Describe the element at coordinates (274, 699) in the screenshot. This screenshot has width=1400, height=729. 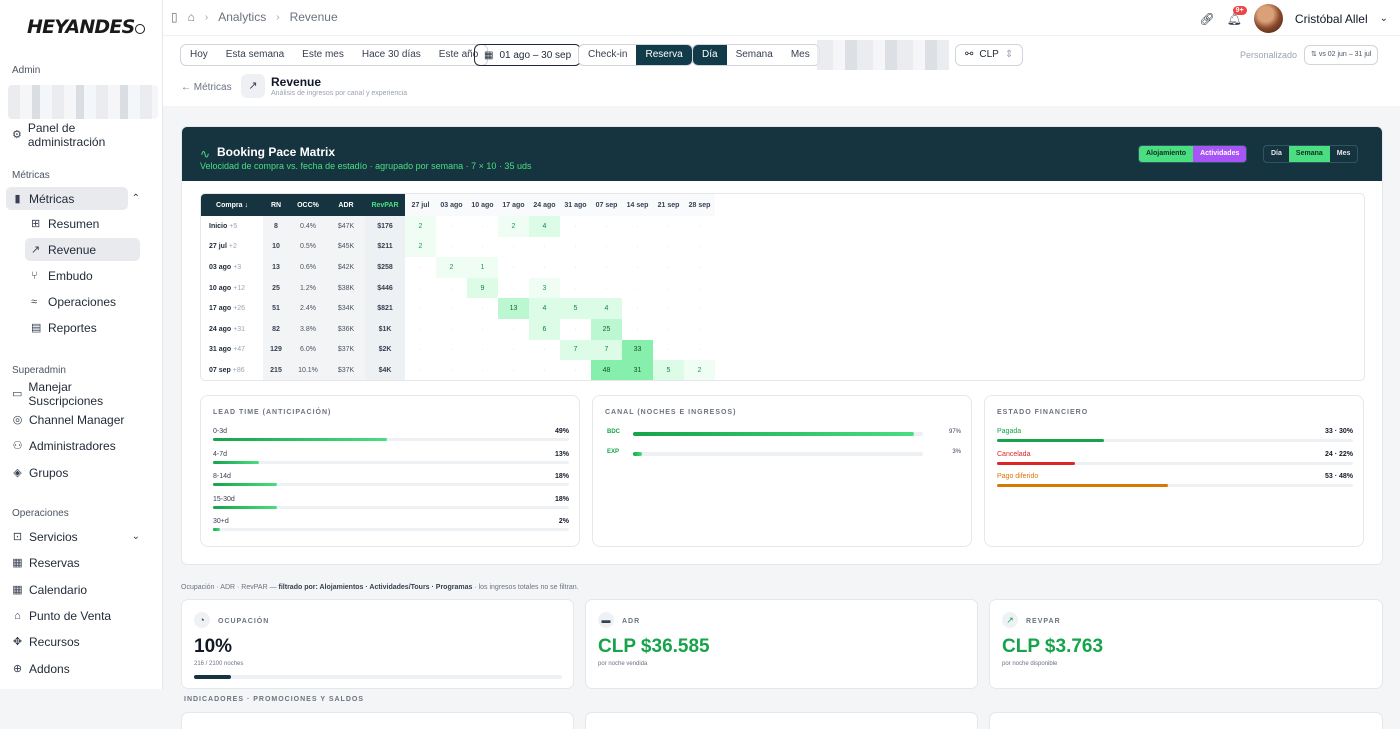
I see `section-indicators-title: INDICADORES · PROMOCIONES Y SALDOS` at that location.